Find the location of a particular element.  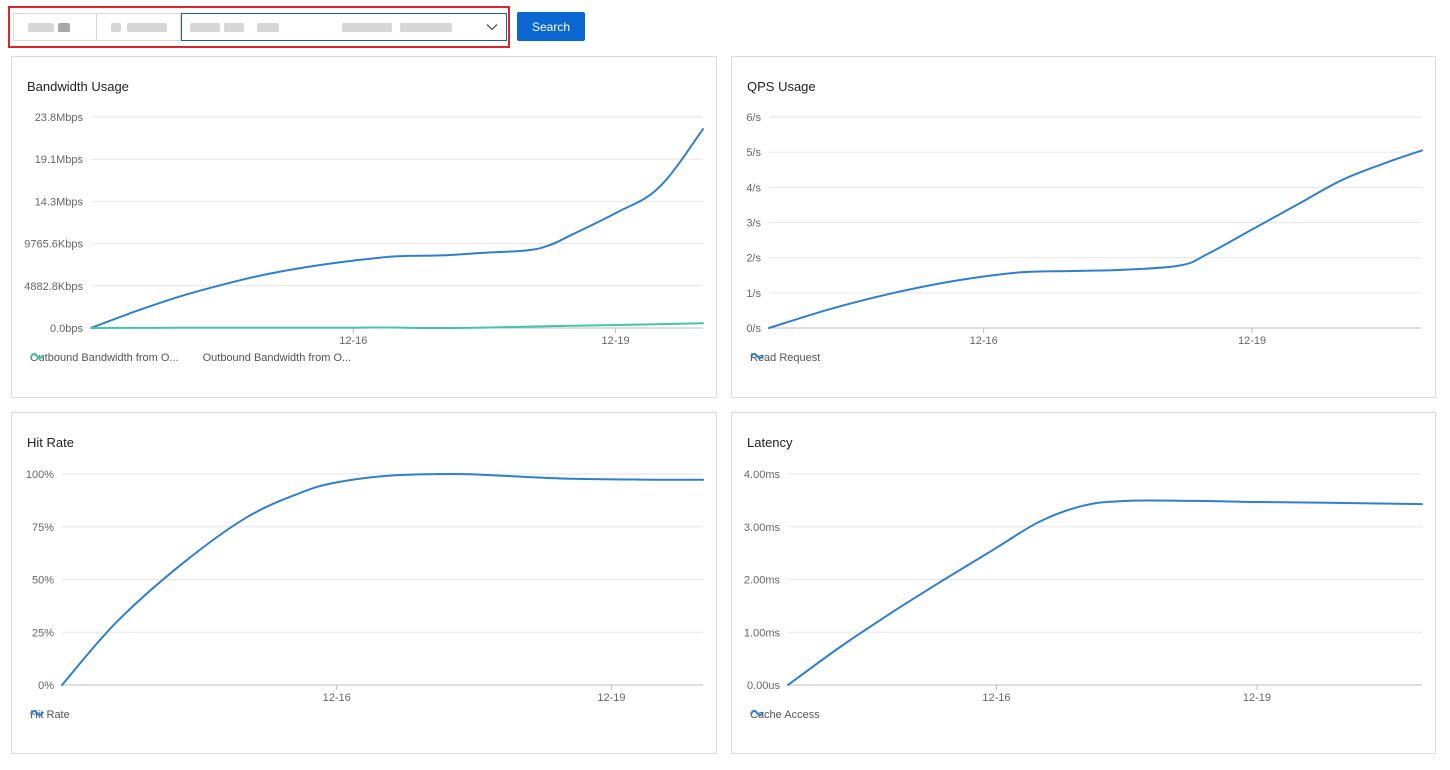

filter-bar is located at coordinates (259, 27).